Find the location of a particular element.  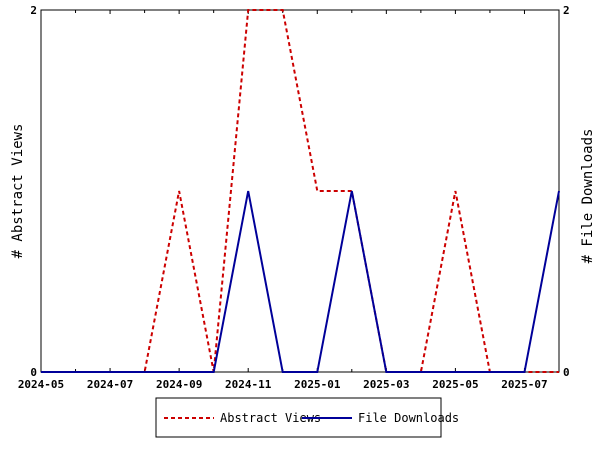

legend-box is located at coordinates (298, 417).